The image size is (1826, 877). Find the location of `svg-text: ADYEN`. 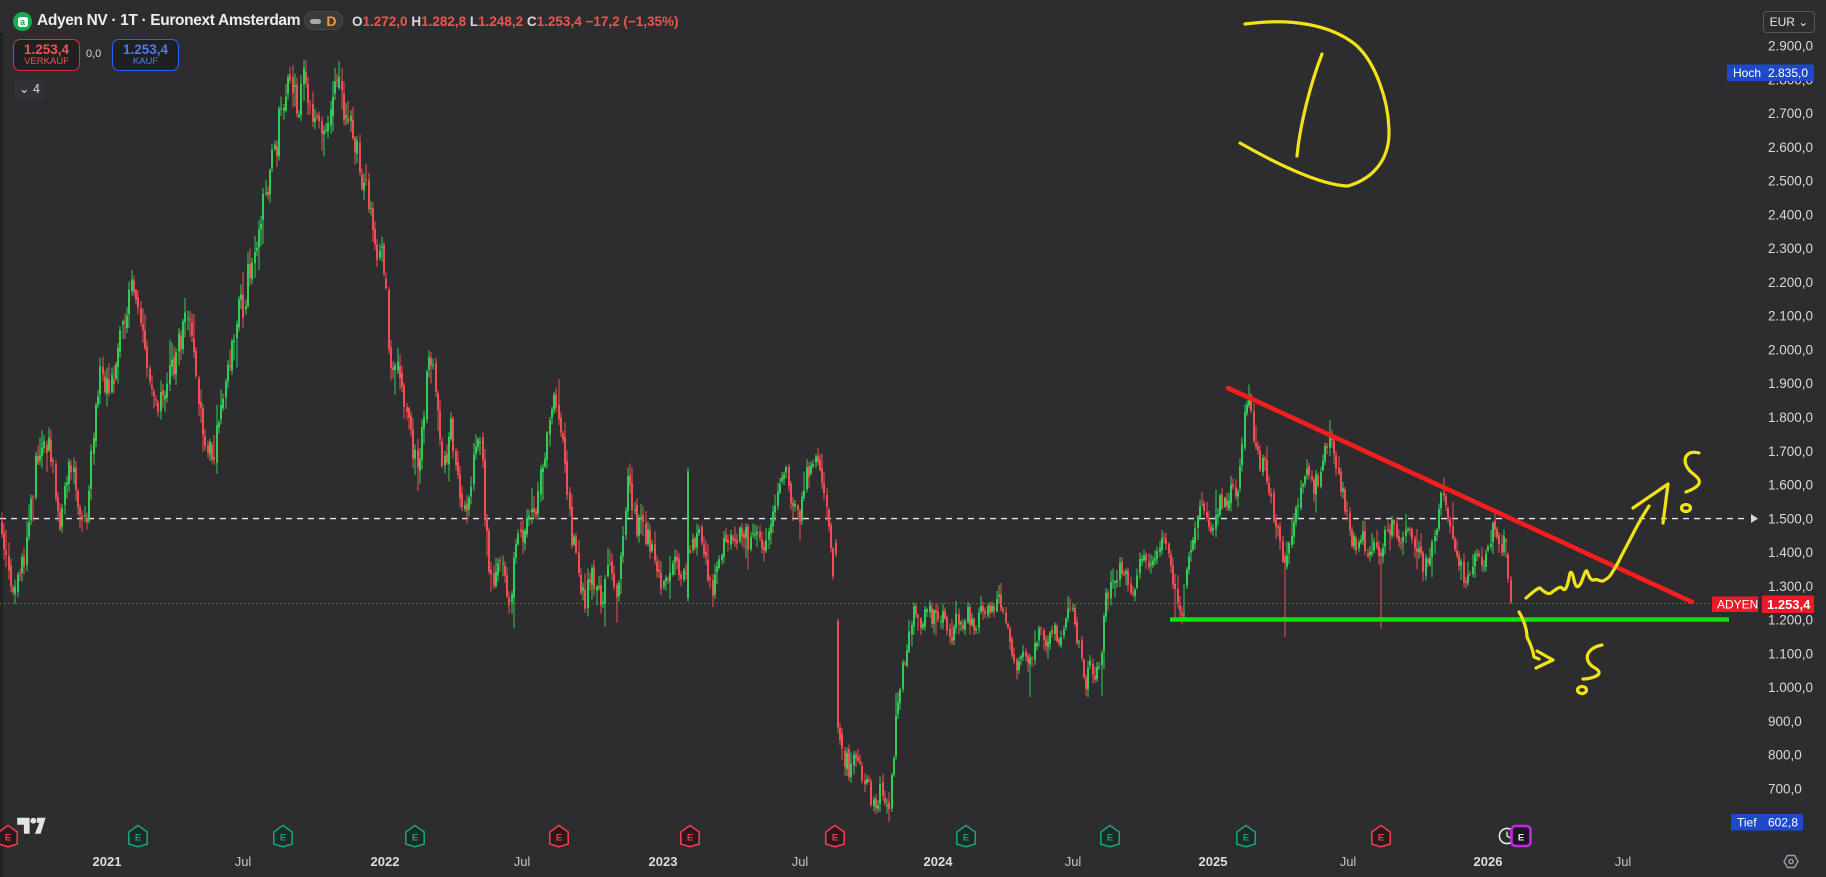

svg-text: ADYEN is located at coordinates (1737, 605).